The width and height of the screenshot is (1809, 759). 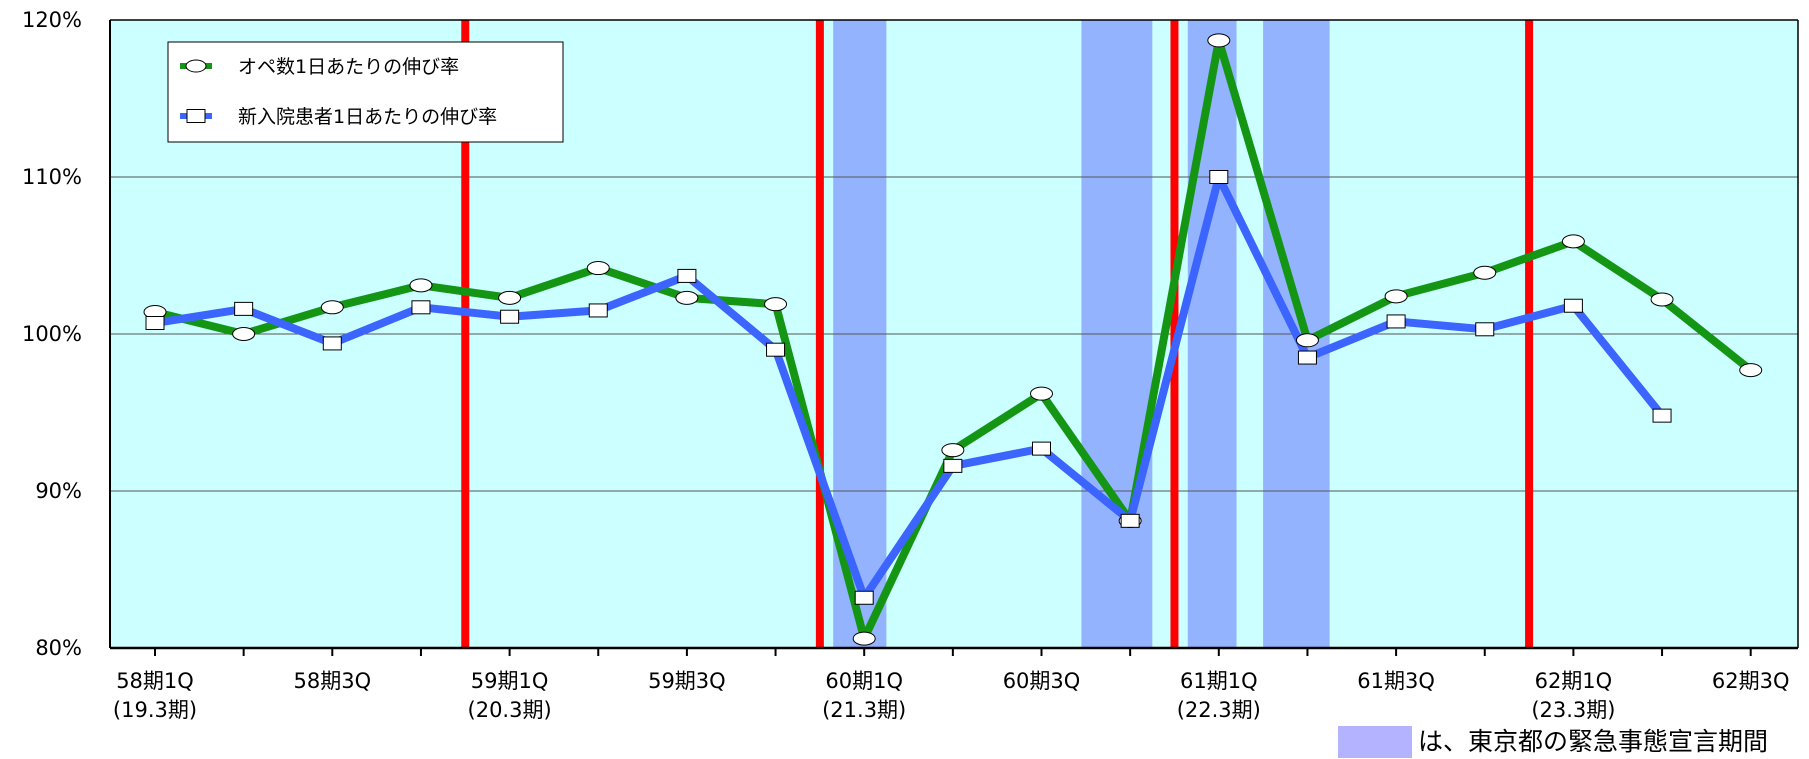 I want to click on y-tick-labels: 80% 90% 100% 110% 120%, so click(x=52, y=334).